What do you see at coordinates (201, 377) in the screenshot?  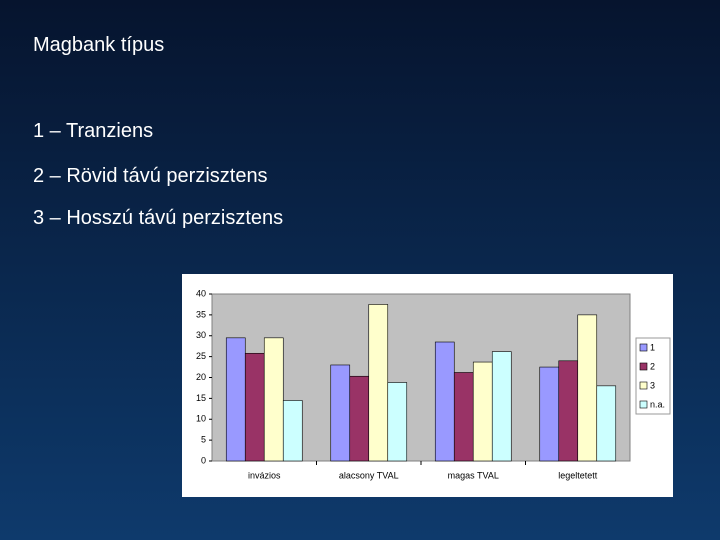 I see `y-tick-label: 20` at bounding box center [201, 377].